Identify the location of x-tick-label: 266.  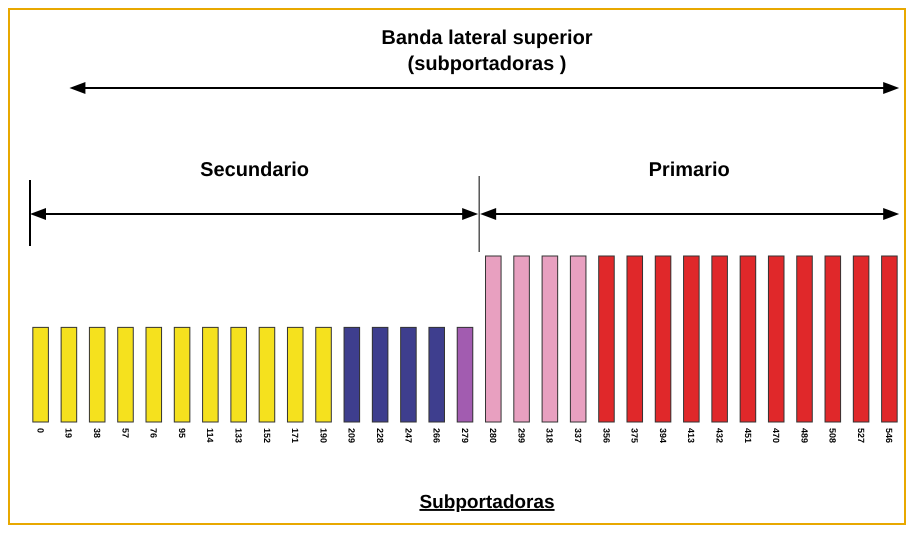
(437, 436).